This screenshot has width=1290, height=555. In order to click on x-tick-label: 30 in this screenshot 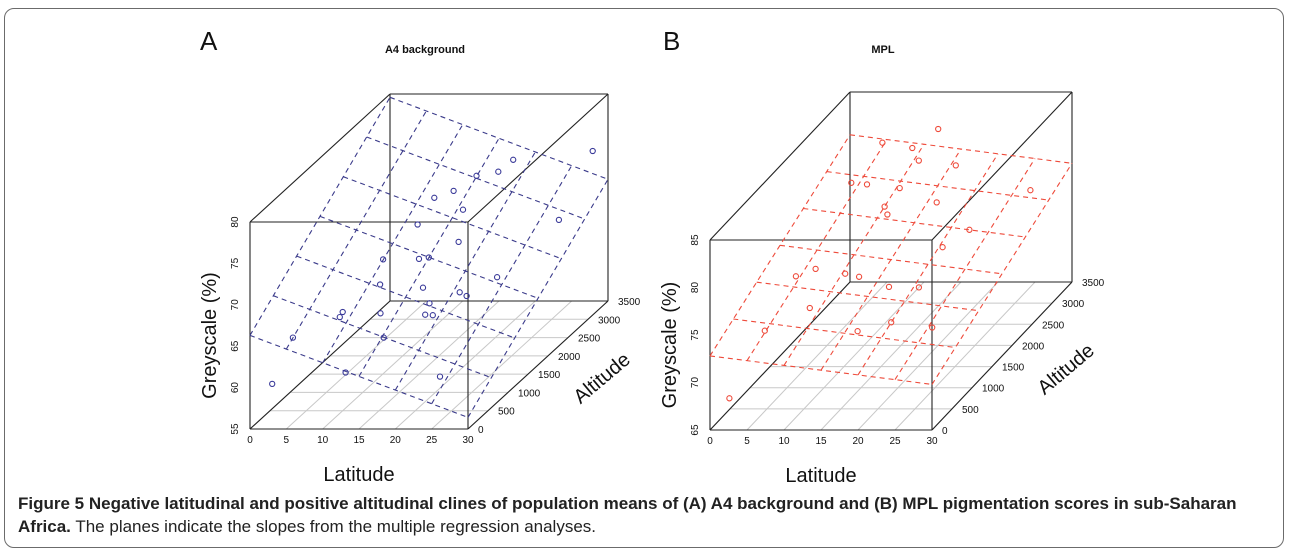, I will do `click(932, 441)`.